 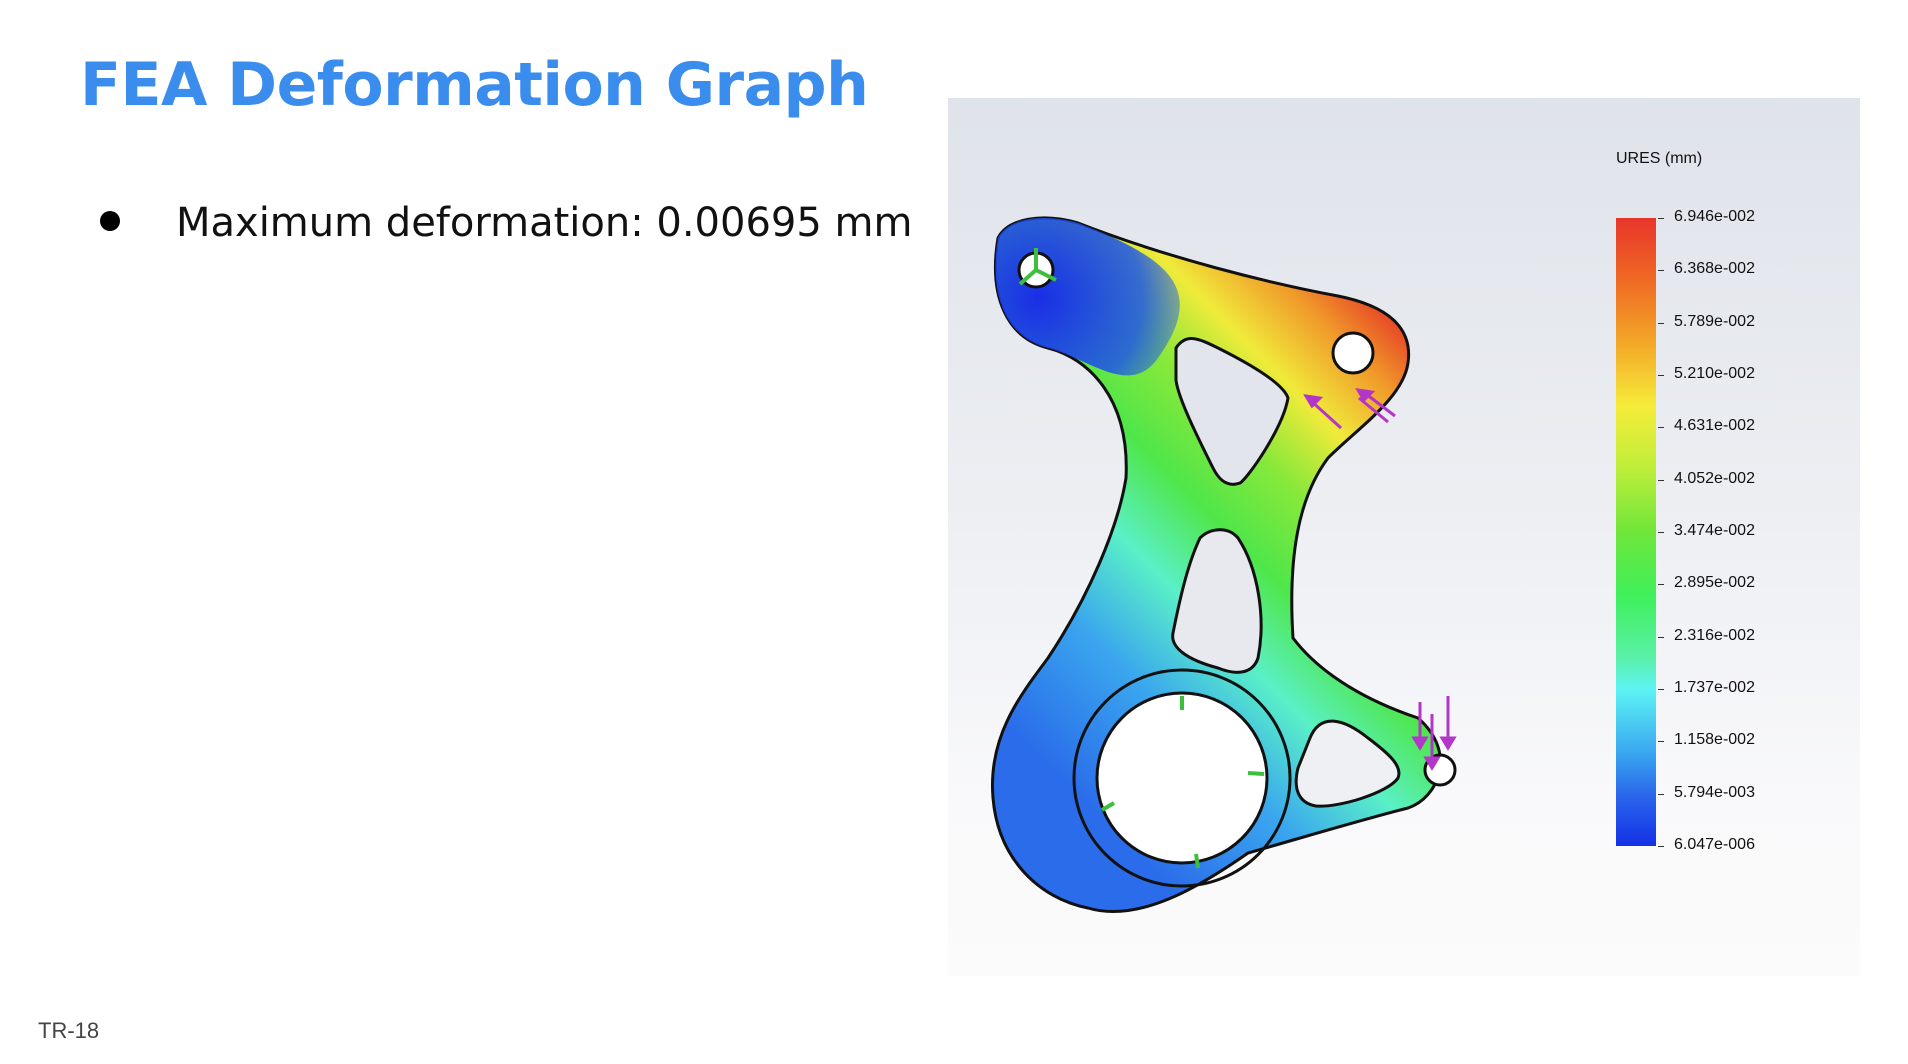 What do you see at coordinates (1087, 297) in the screenshot?
I see `low-deformation-region` at bounding box center [1087, 297].